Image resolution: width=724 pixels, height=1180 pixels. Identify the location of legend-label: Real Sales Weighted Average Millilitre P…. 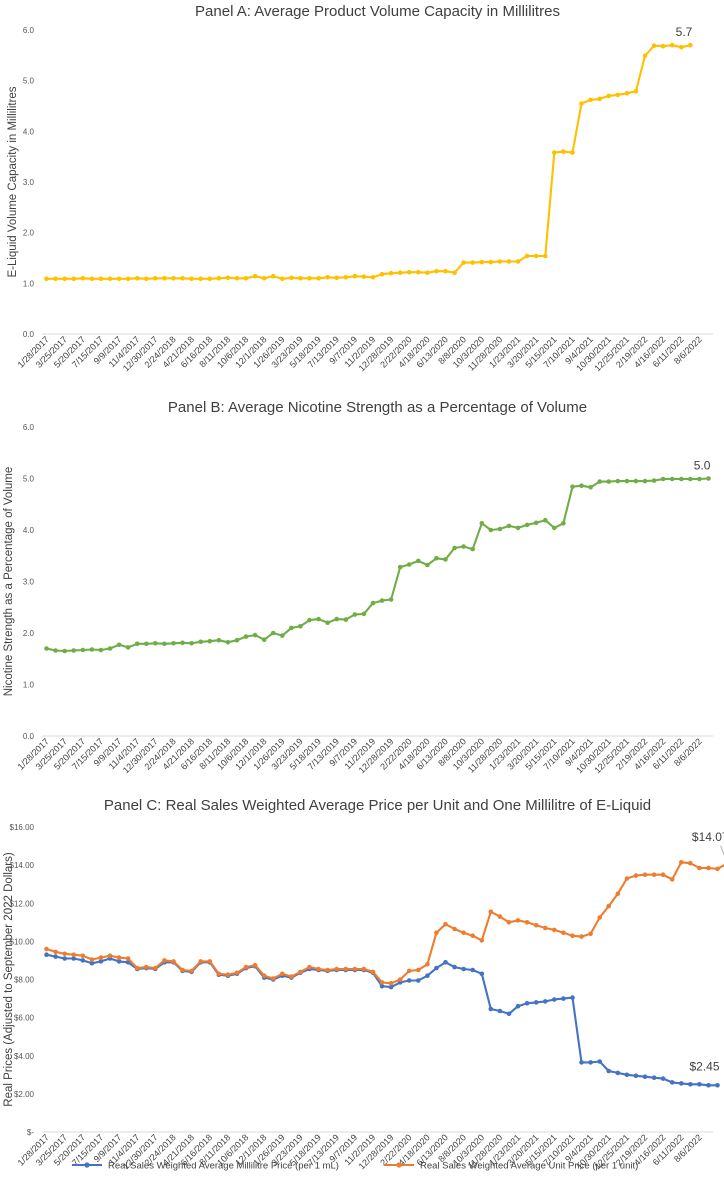
(223, 1166).